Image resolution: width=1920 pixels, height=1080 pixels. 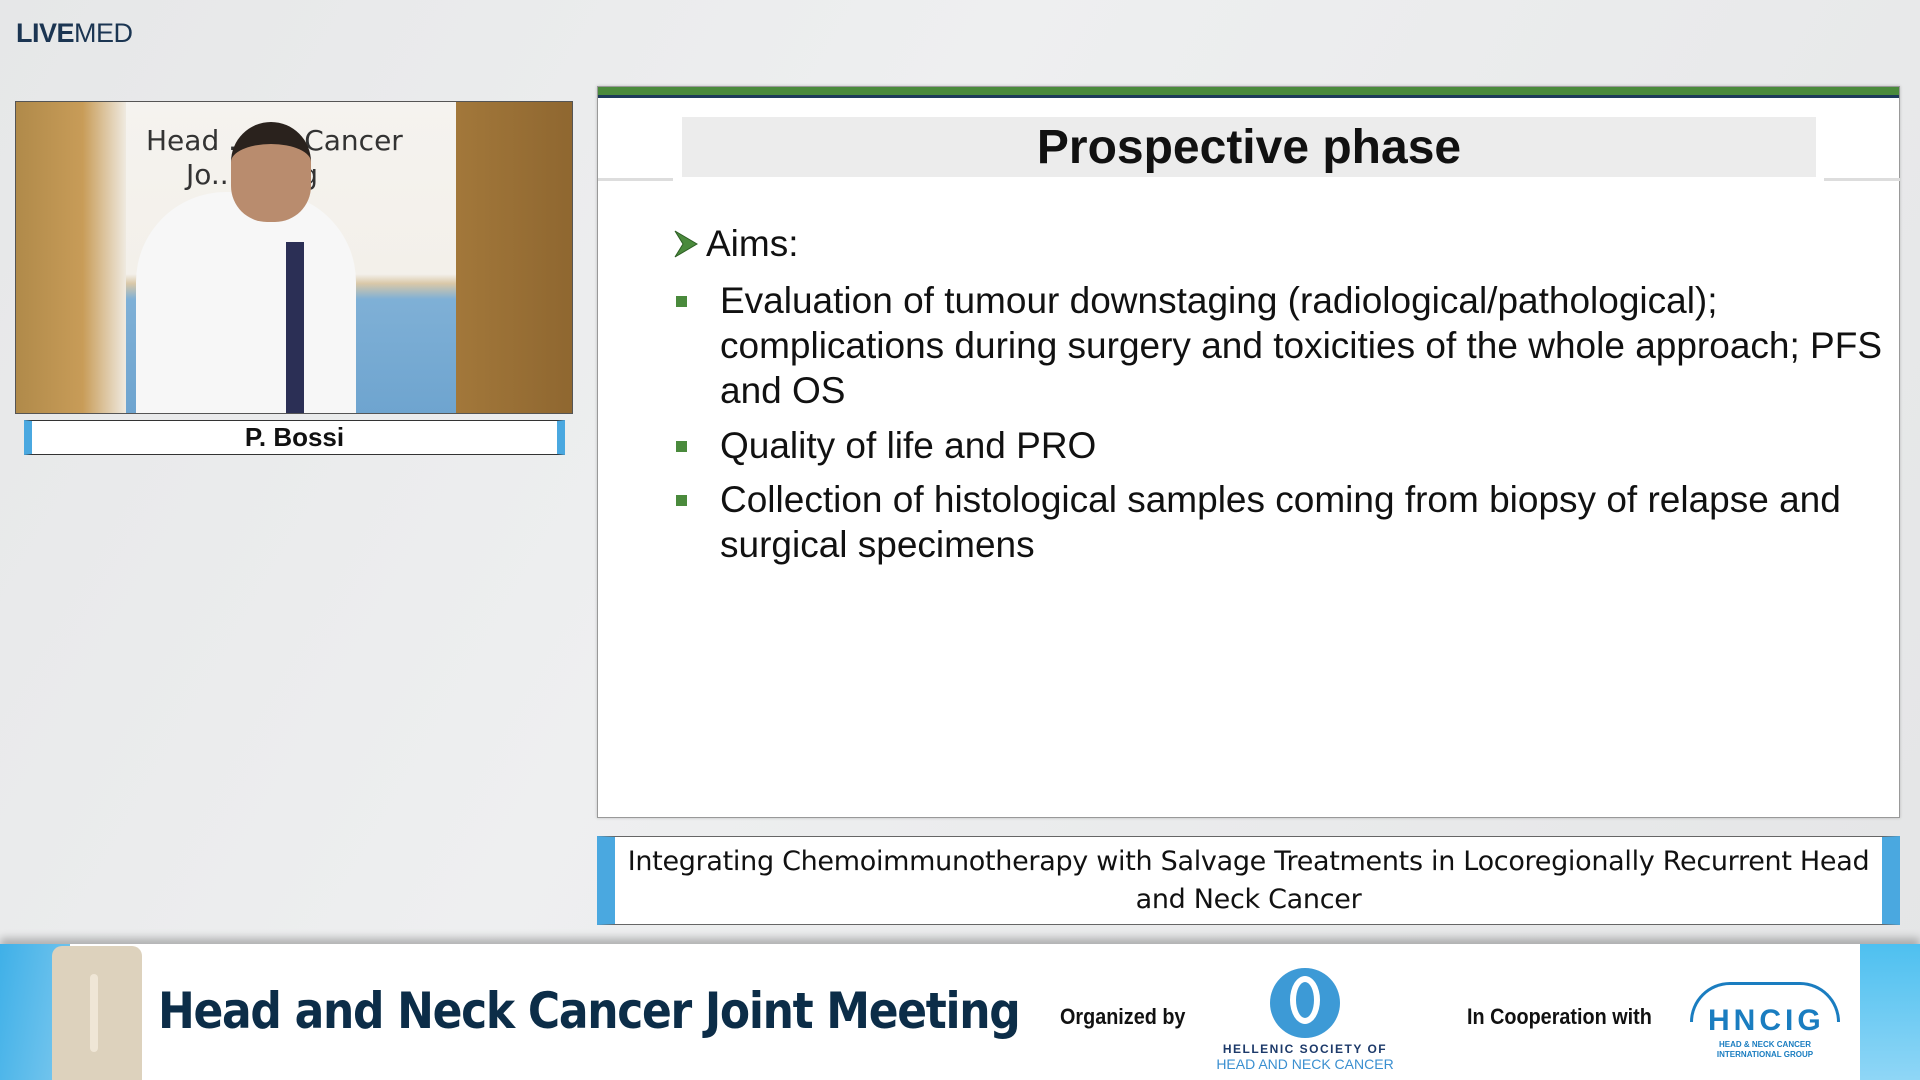 What do you see at coordinates (1765, 1049) in the screenshot?
I see `hncig-full-name: HEAD & NECK CANCER INTERNATIONAL GROUP` at bounding box center [1765, 1049].